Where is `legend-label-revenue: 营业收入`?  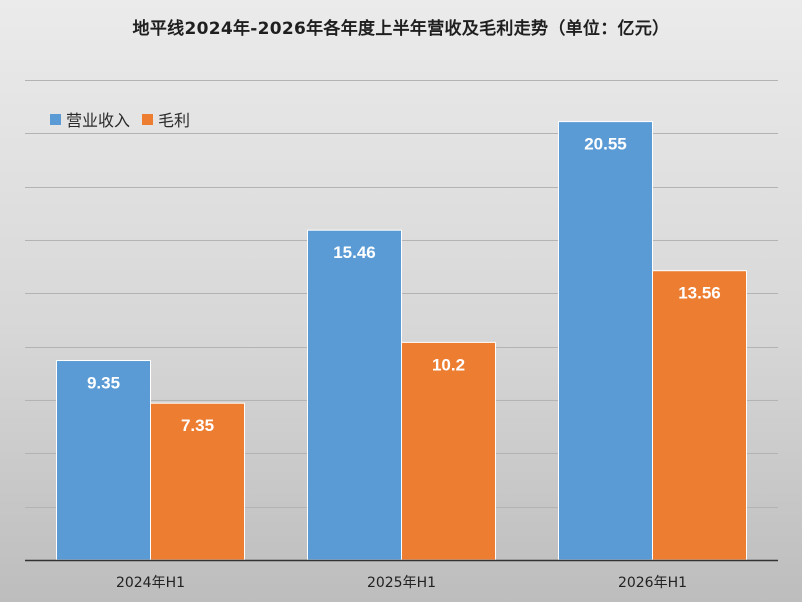 legend-label-revenue: 营业收入 is located at coordinates (98, 120).